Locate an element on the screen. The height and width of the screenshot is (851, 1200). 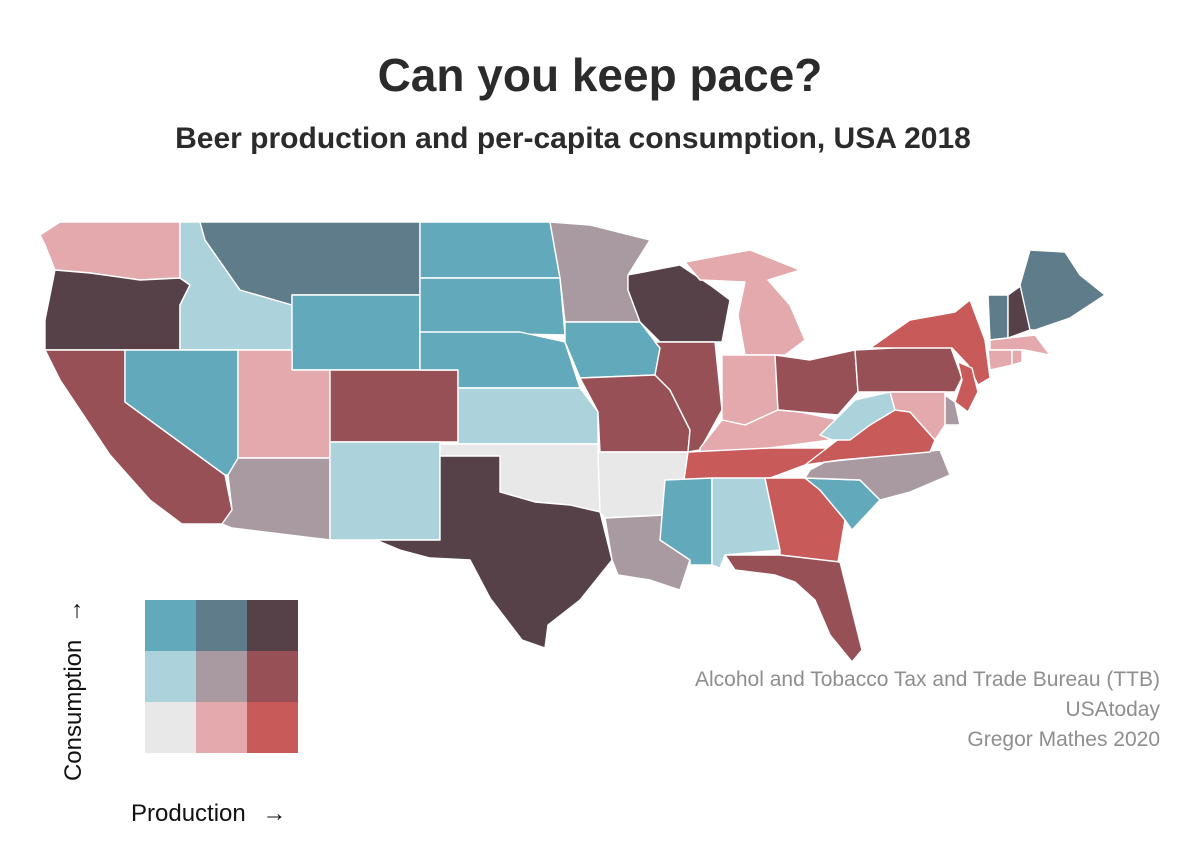
legend-y-axis-label: Consumption → is located at coordinates (74, 690).